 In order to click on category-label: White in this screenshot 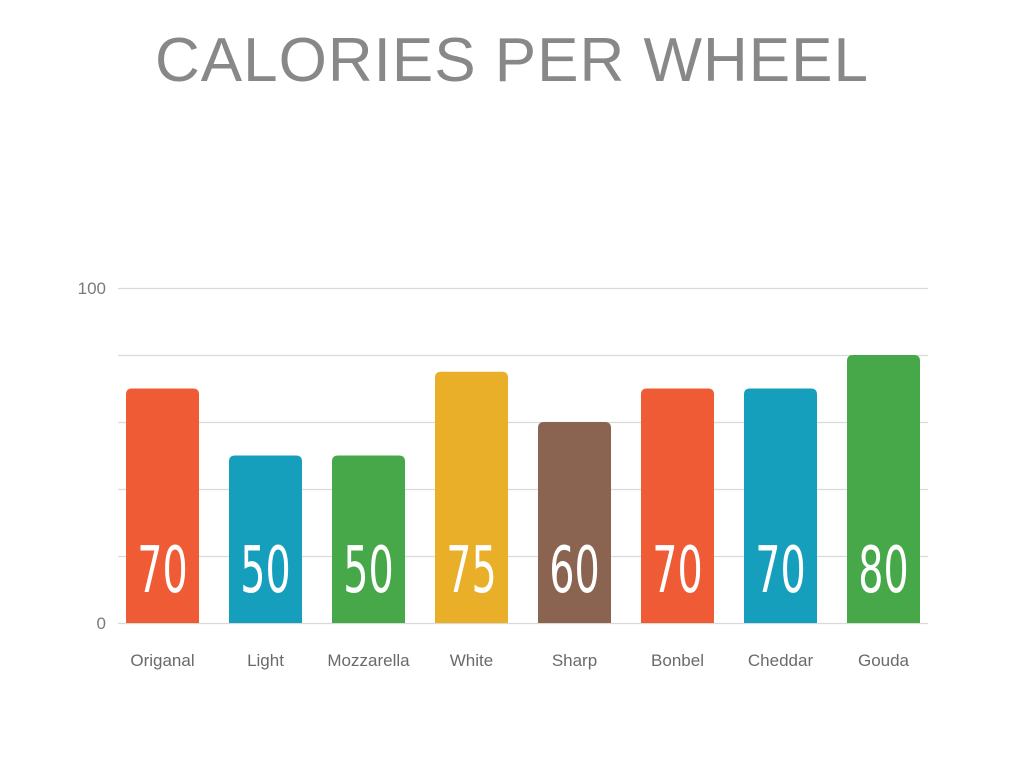, I will do `click(471, 660)`.